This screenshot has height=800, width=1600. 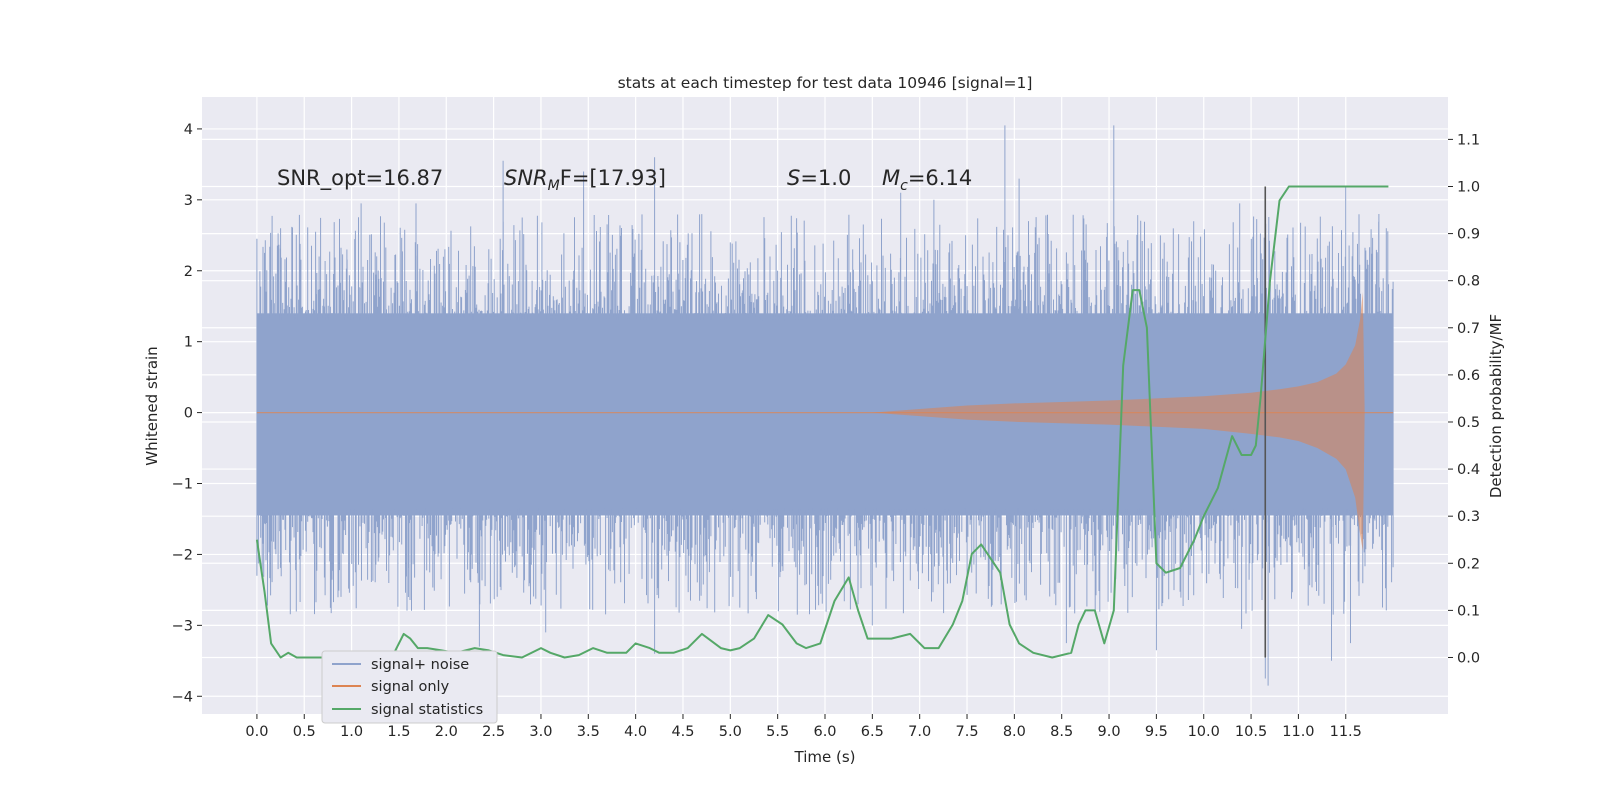 What do you see at coordinates (824, 732) in the screenshot?
I see `x-tick-label: 6.0` at bounding box center [824, 732].